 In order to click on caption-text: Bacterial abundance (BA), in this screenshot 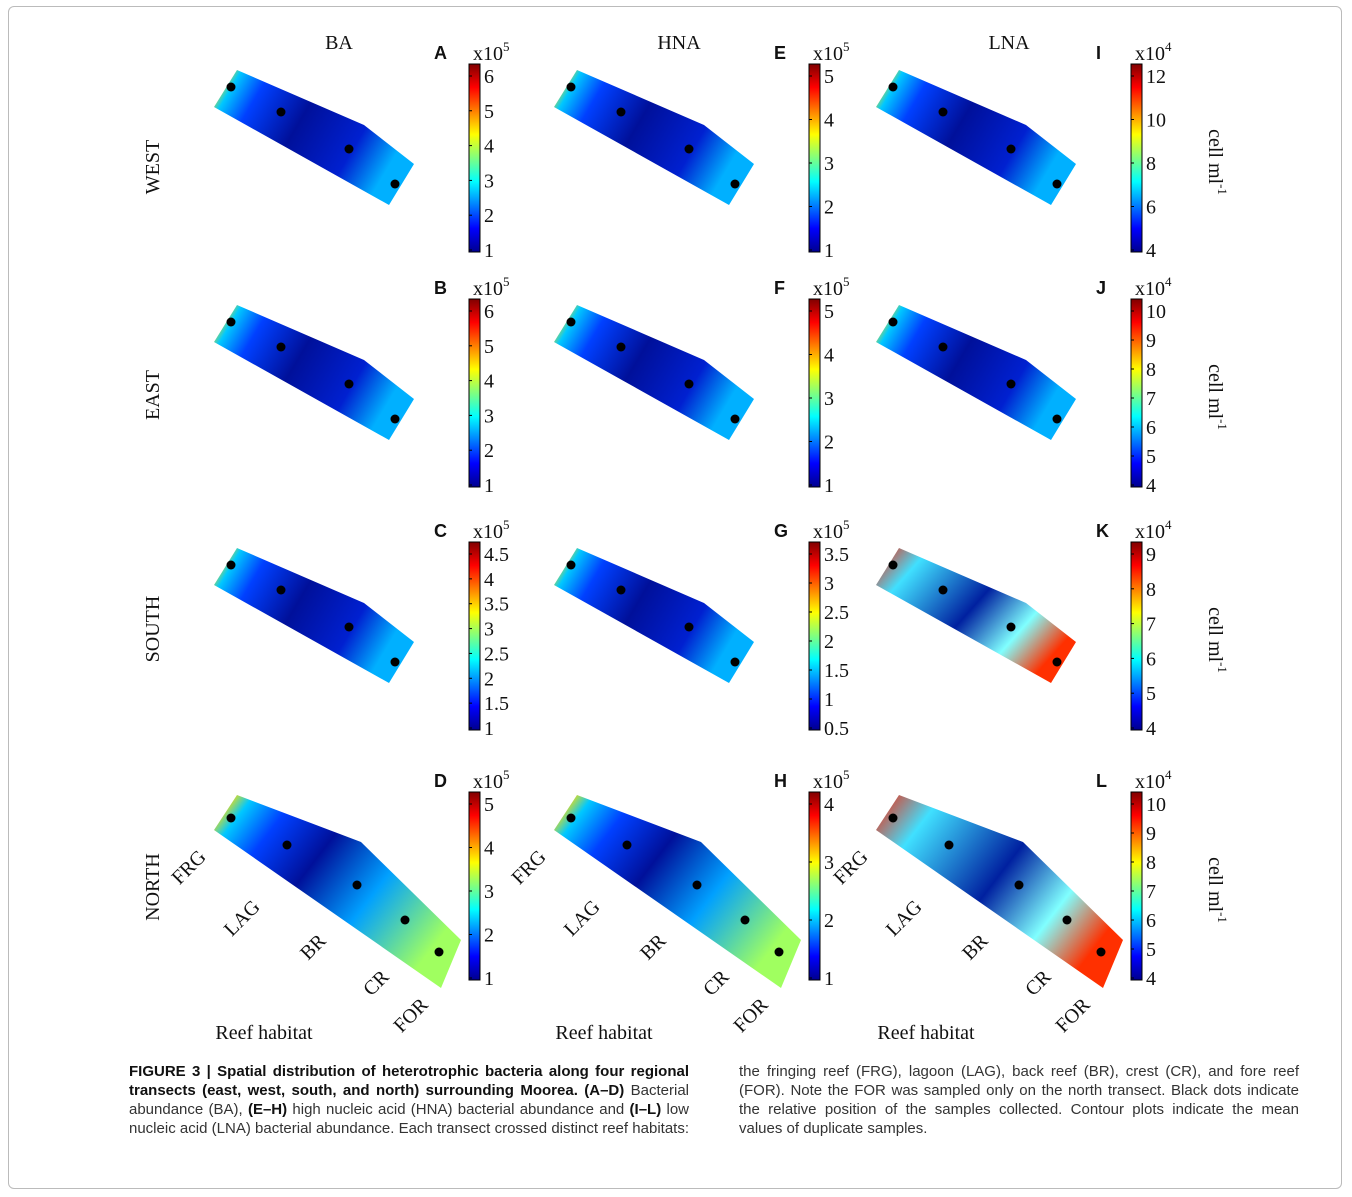, I will do `click(409, 1100)`.